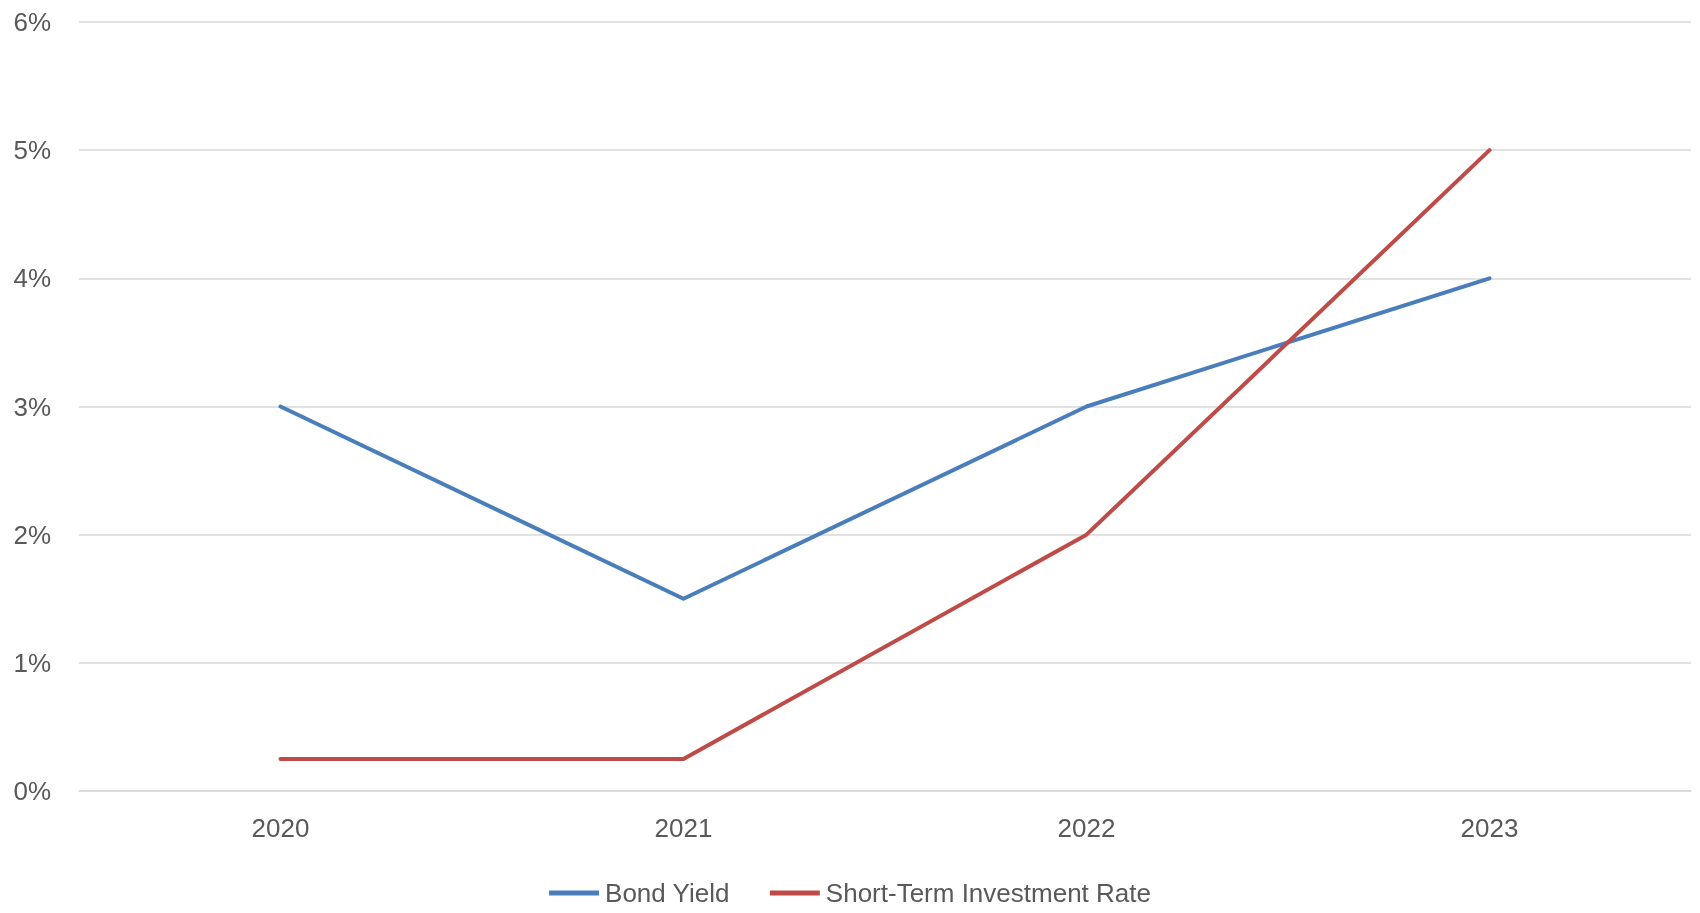 This screenshot has width=1700, height=913. I want to click on y-tick-label: 1%, so click(32, 662).